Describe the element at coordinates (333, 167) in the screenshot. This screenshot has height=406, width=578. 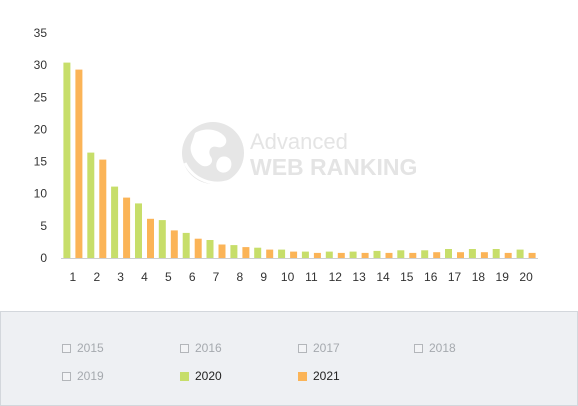
I see `watermark-line2: WEB RANKING` at that location.